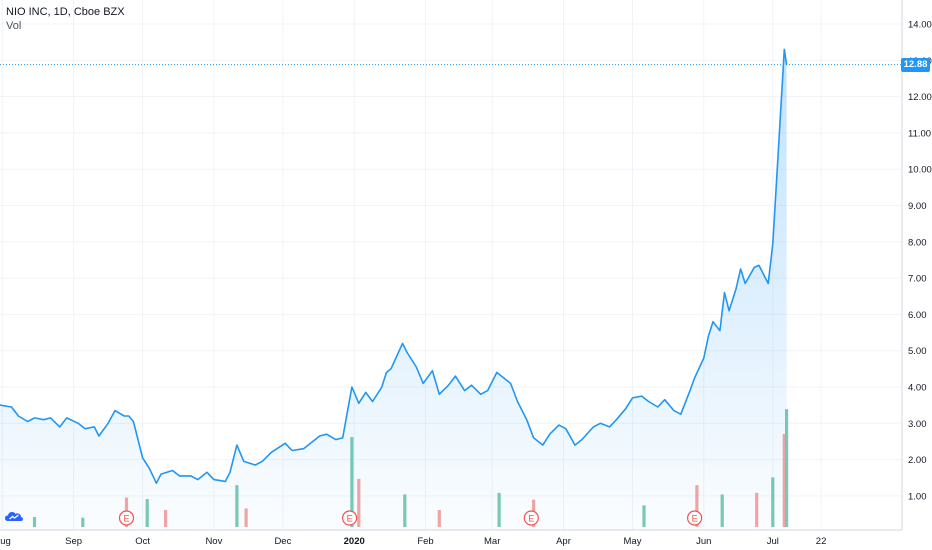 This screenshot has width=932, height=550. What do you see at coordinates (917, 279) in the screenshot?
I see `price-tick-label: 7.00` at bounding box center [917, 279].